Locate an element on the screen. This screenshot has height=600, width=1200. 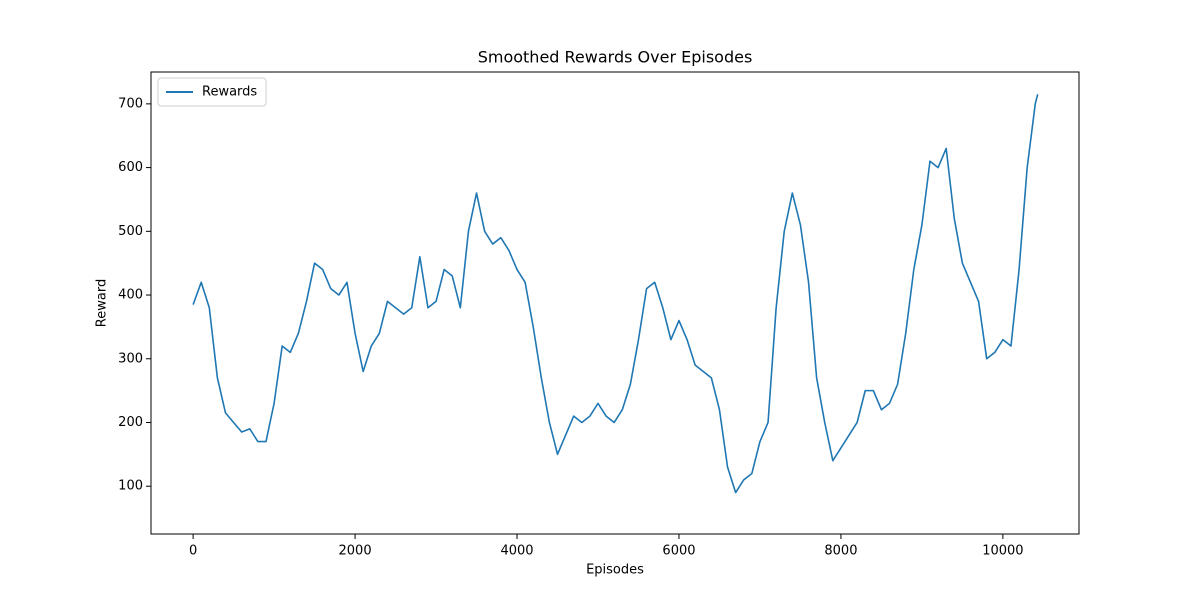
y-tick-label: 600 is located at coordinates (130, 167).